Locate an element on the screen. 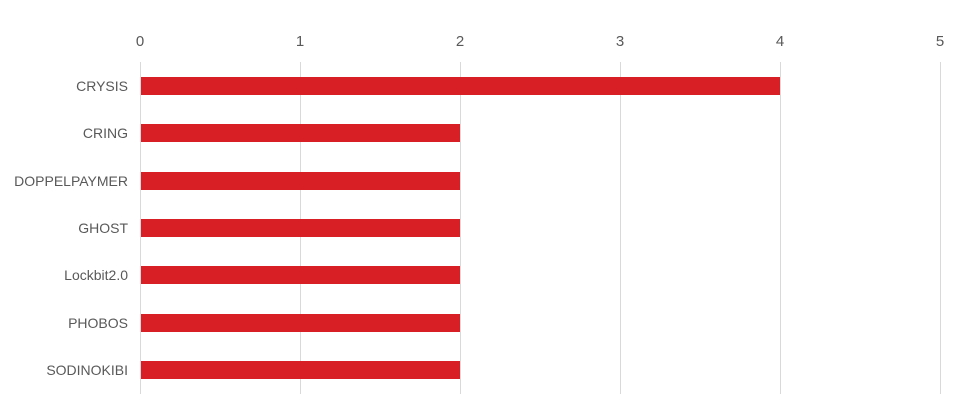 This screenshot has width=976, height=416. category-label: Lockbit2.0 is located at coordinates (96, 275).